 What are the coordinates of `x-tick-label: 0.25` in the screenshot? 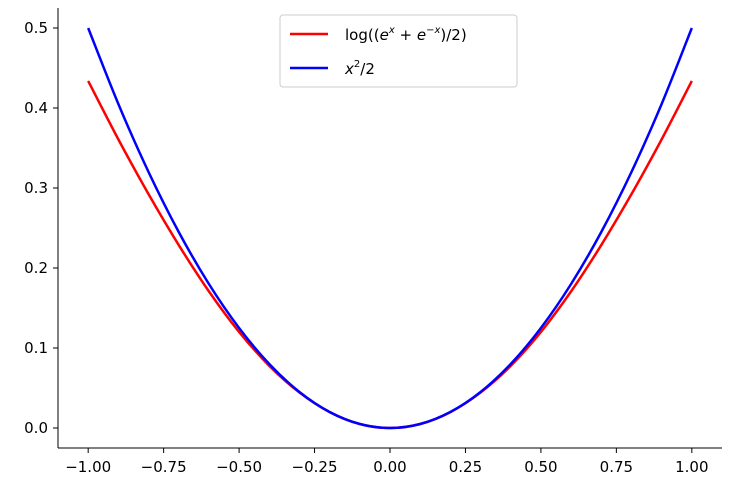 It's located at (465, 467).